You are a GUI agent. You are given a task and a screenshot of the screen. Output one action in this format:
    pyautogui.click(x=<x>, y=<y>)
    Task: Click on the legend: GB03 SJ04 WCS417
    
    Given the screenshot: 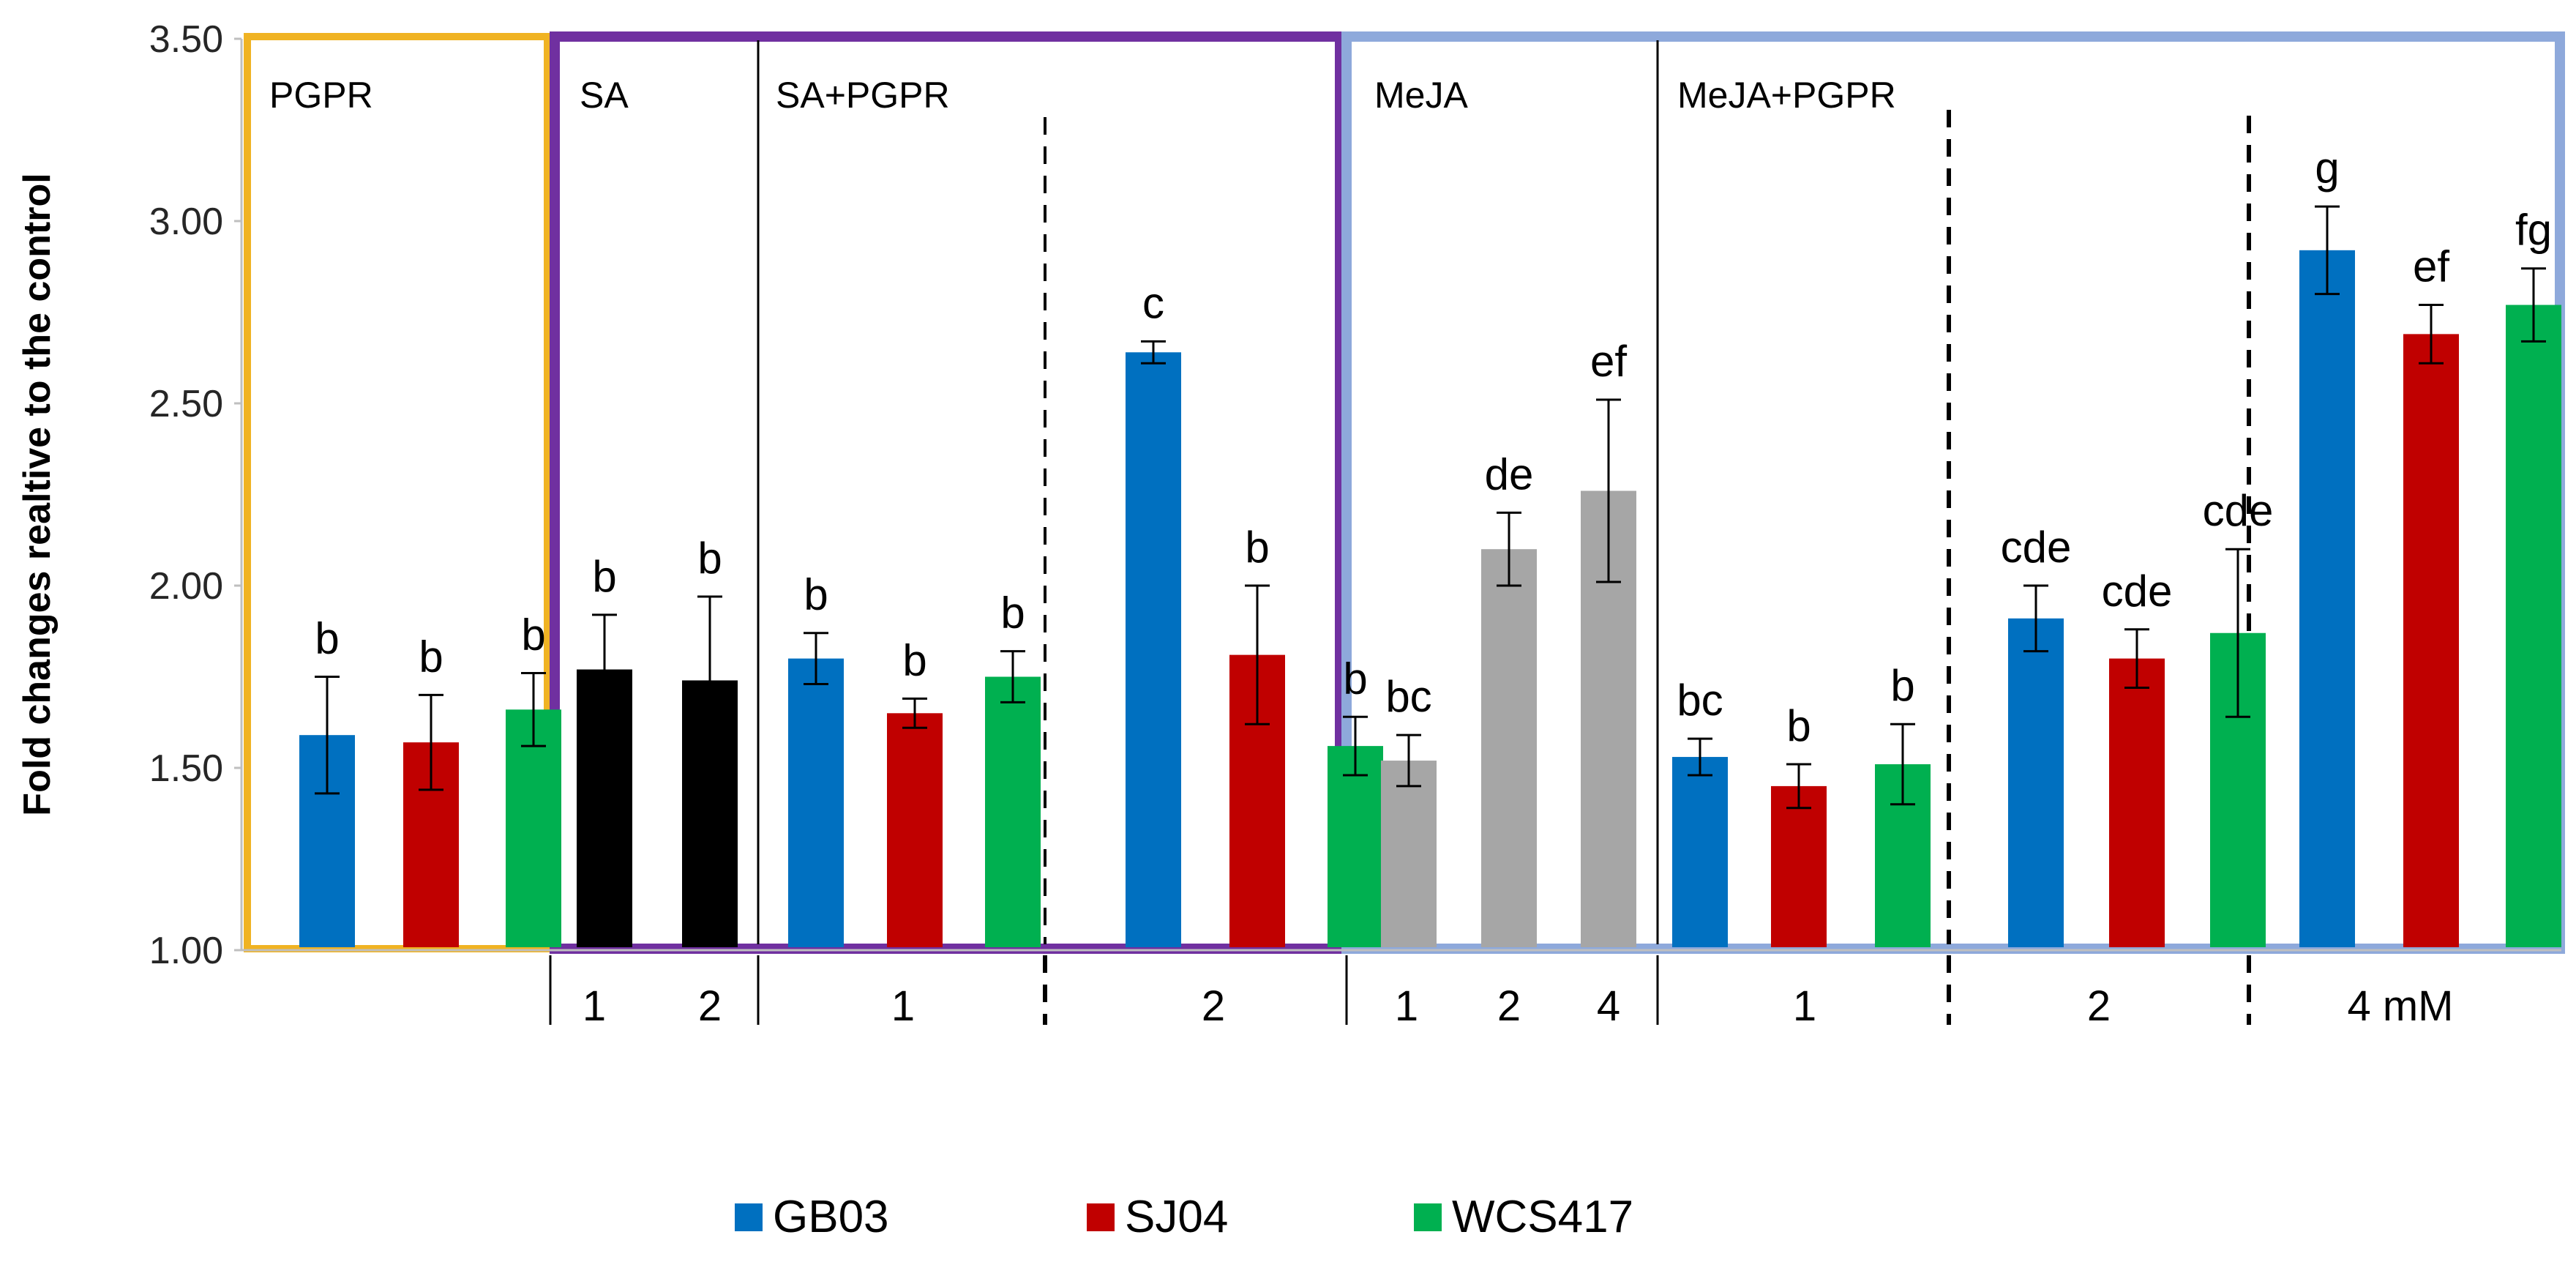 What is the action you would take?
    pyautogui.click(x=1184, y=1217)
    